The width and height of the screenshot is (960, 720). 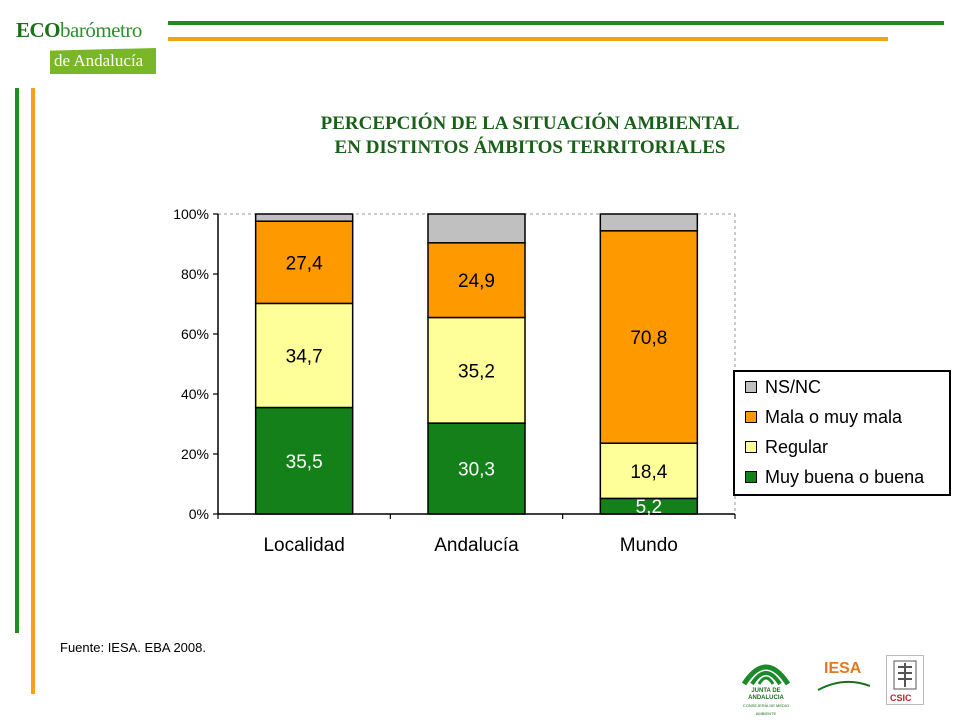 I want to click on junta-emblem-icon, so click(x=766, y=675).